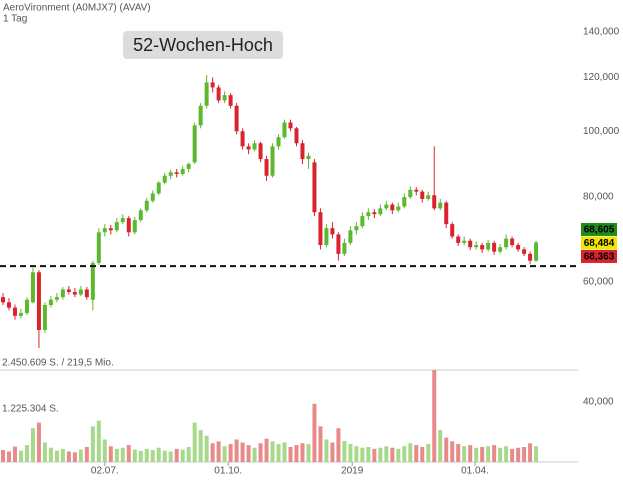  I want to click on y-tick-label: 80,000, so click(598, 197).